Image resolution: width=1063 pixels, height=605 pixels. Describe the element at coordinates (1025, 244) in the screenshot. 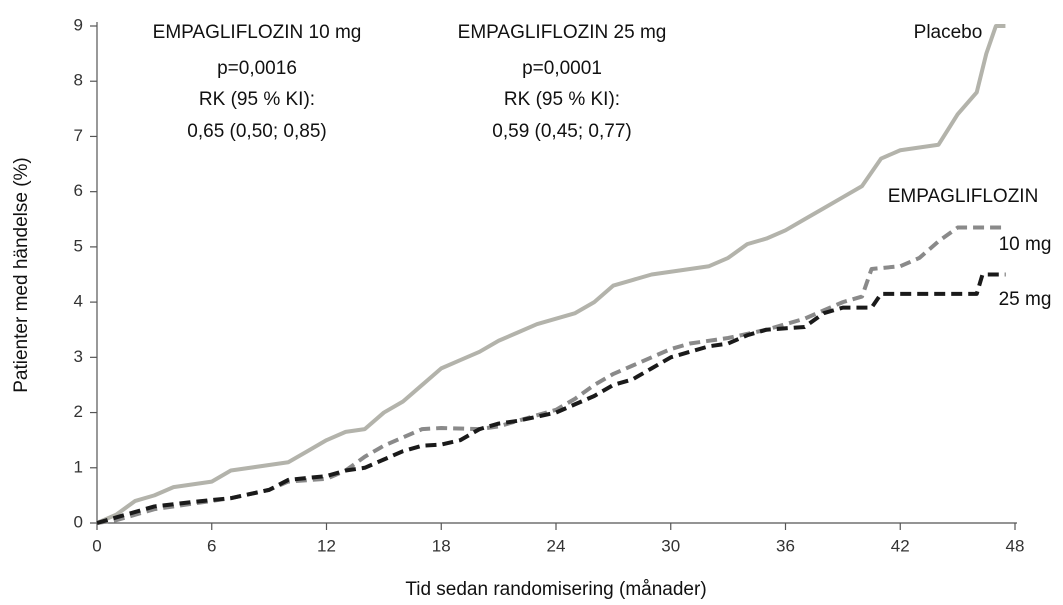

I see `series-label: 10 mg` at that location.